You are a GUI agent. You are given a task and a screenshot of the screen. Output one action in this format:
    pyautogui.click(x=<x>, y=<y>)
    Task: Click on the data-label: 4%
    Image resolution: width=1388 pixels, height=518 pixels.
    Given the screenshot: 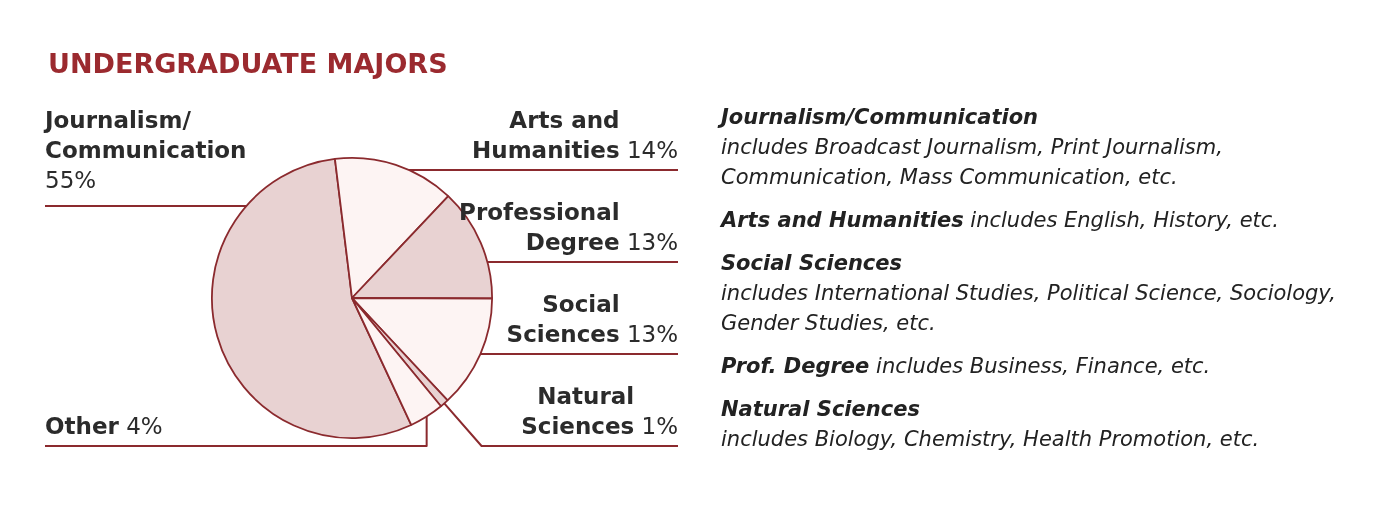 What is the action you would take?
    pyautogui.click(x=144, y=426)
    